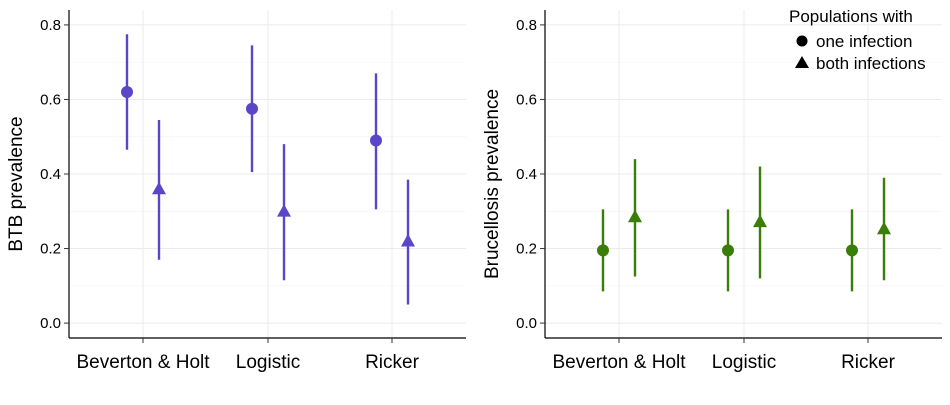  Describe the element at coordinates (851, 16) in the screenshot. I see `legend-title: Populations with` at that location.